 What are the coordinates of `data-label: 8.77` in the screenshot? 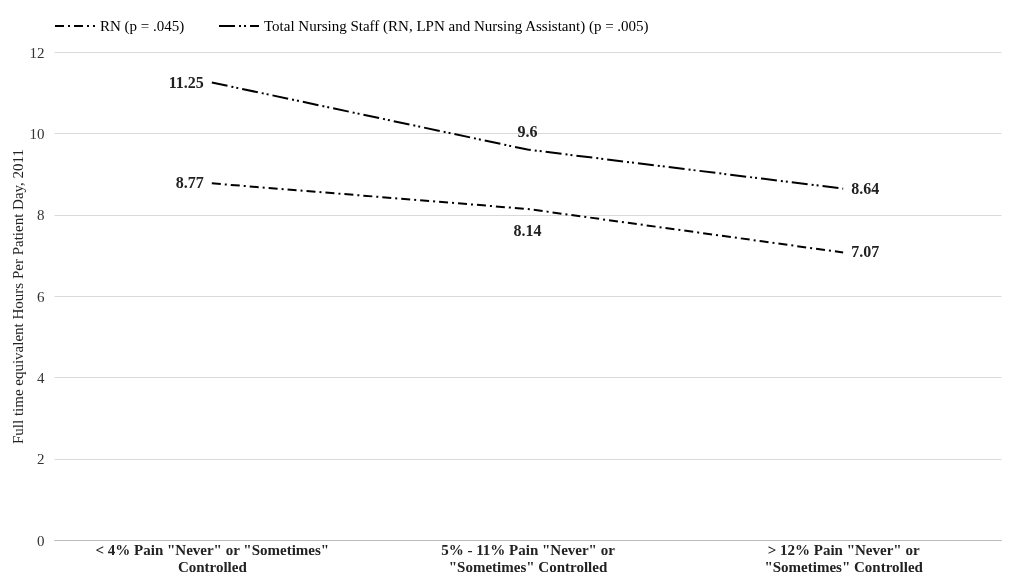 It's located at (189, 183).